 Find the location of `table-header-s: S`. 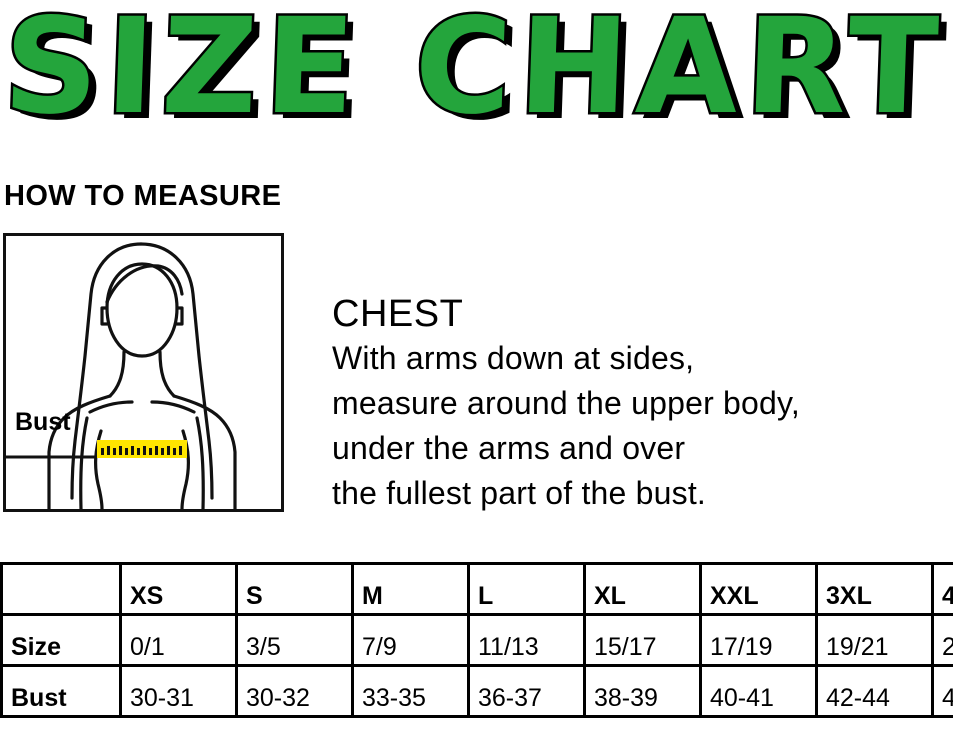

table-header-s: S is located at coordinates (295, 589).